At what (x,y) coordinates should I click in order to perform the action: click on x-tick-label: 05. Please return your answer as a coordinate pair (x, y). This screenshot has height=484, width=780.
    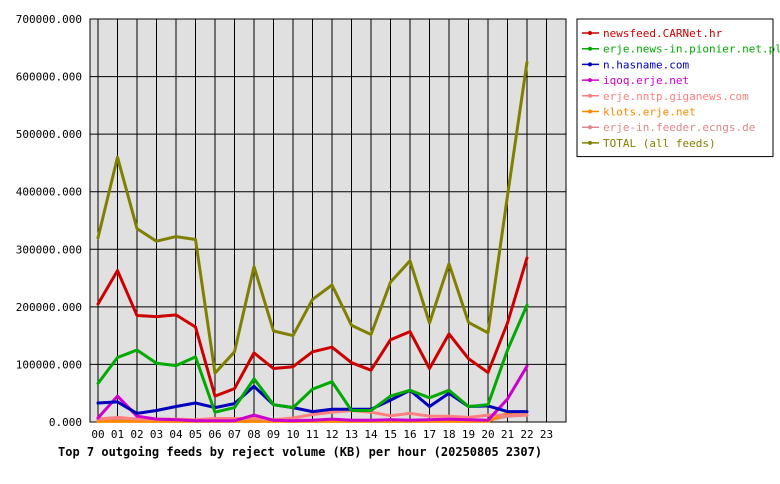
    Looking at the image, I should click on (195, 434).